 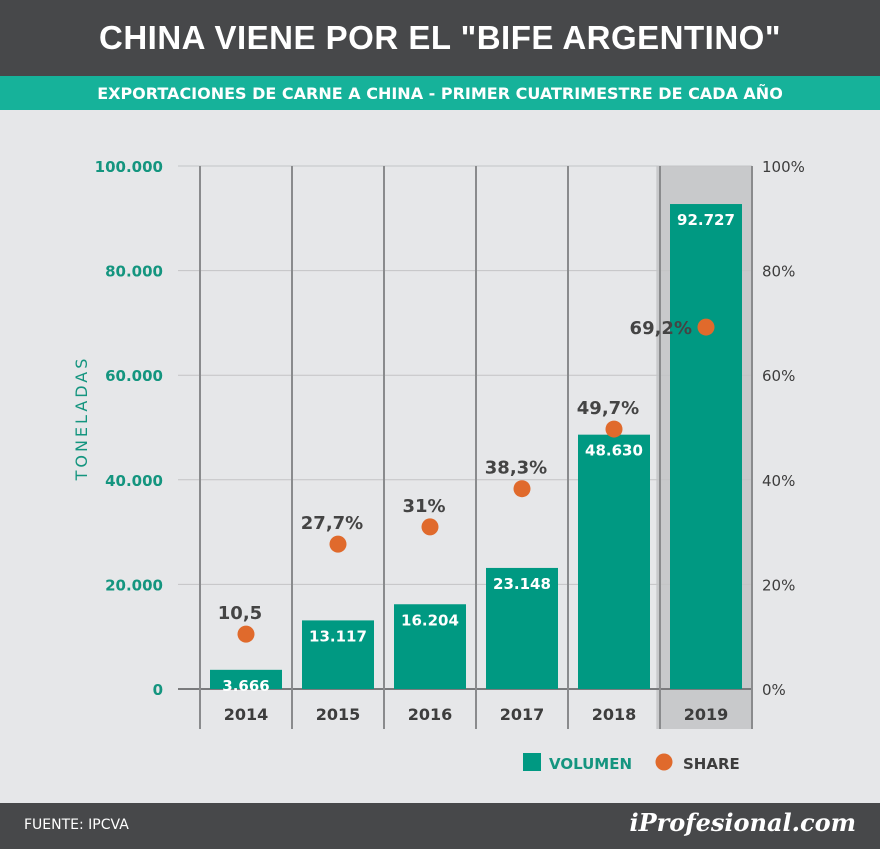 I want to click on brand-logo: iProfesional.com, so click(x=742, y=822).